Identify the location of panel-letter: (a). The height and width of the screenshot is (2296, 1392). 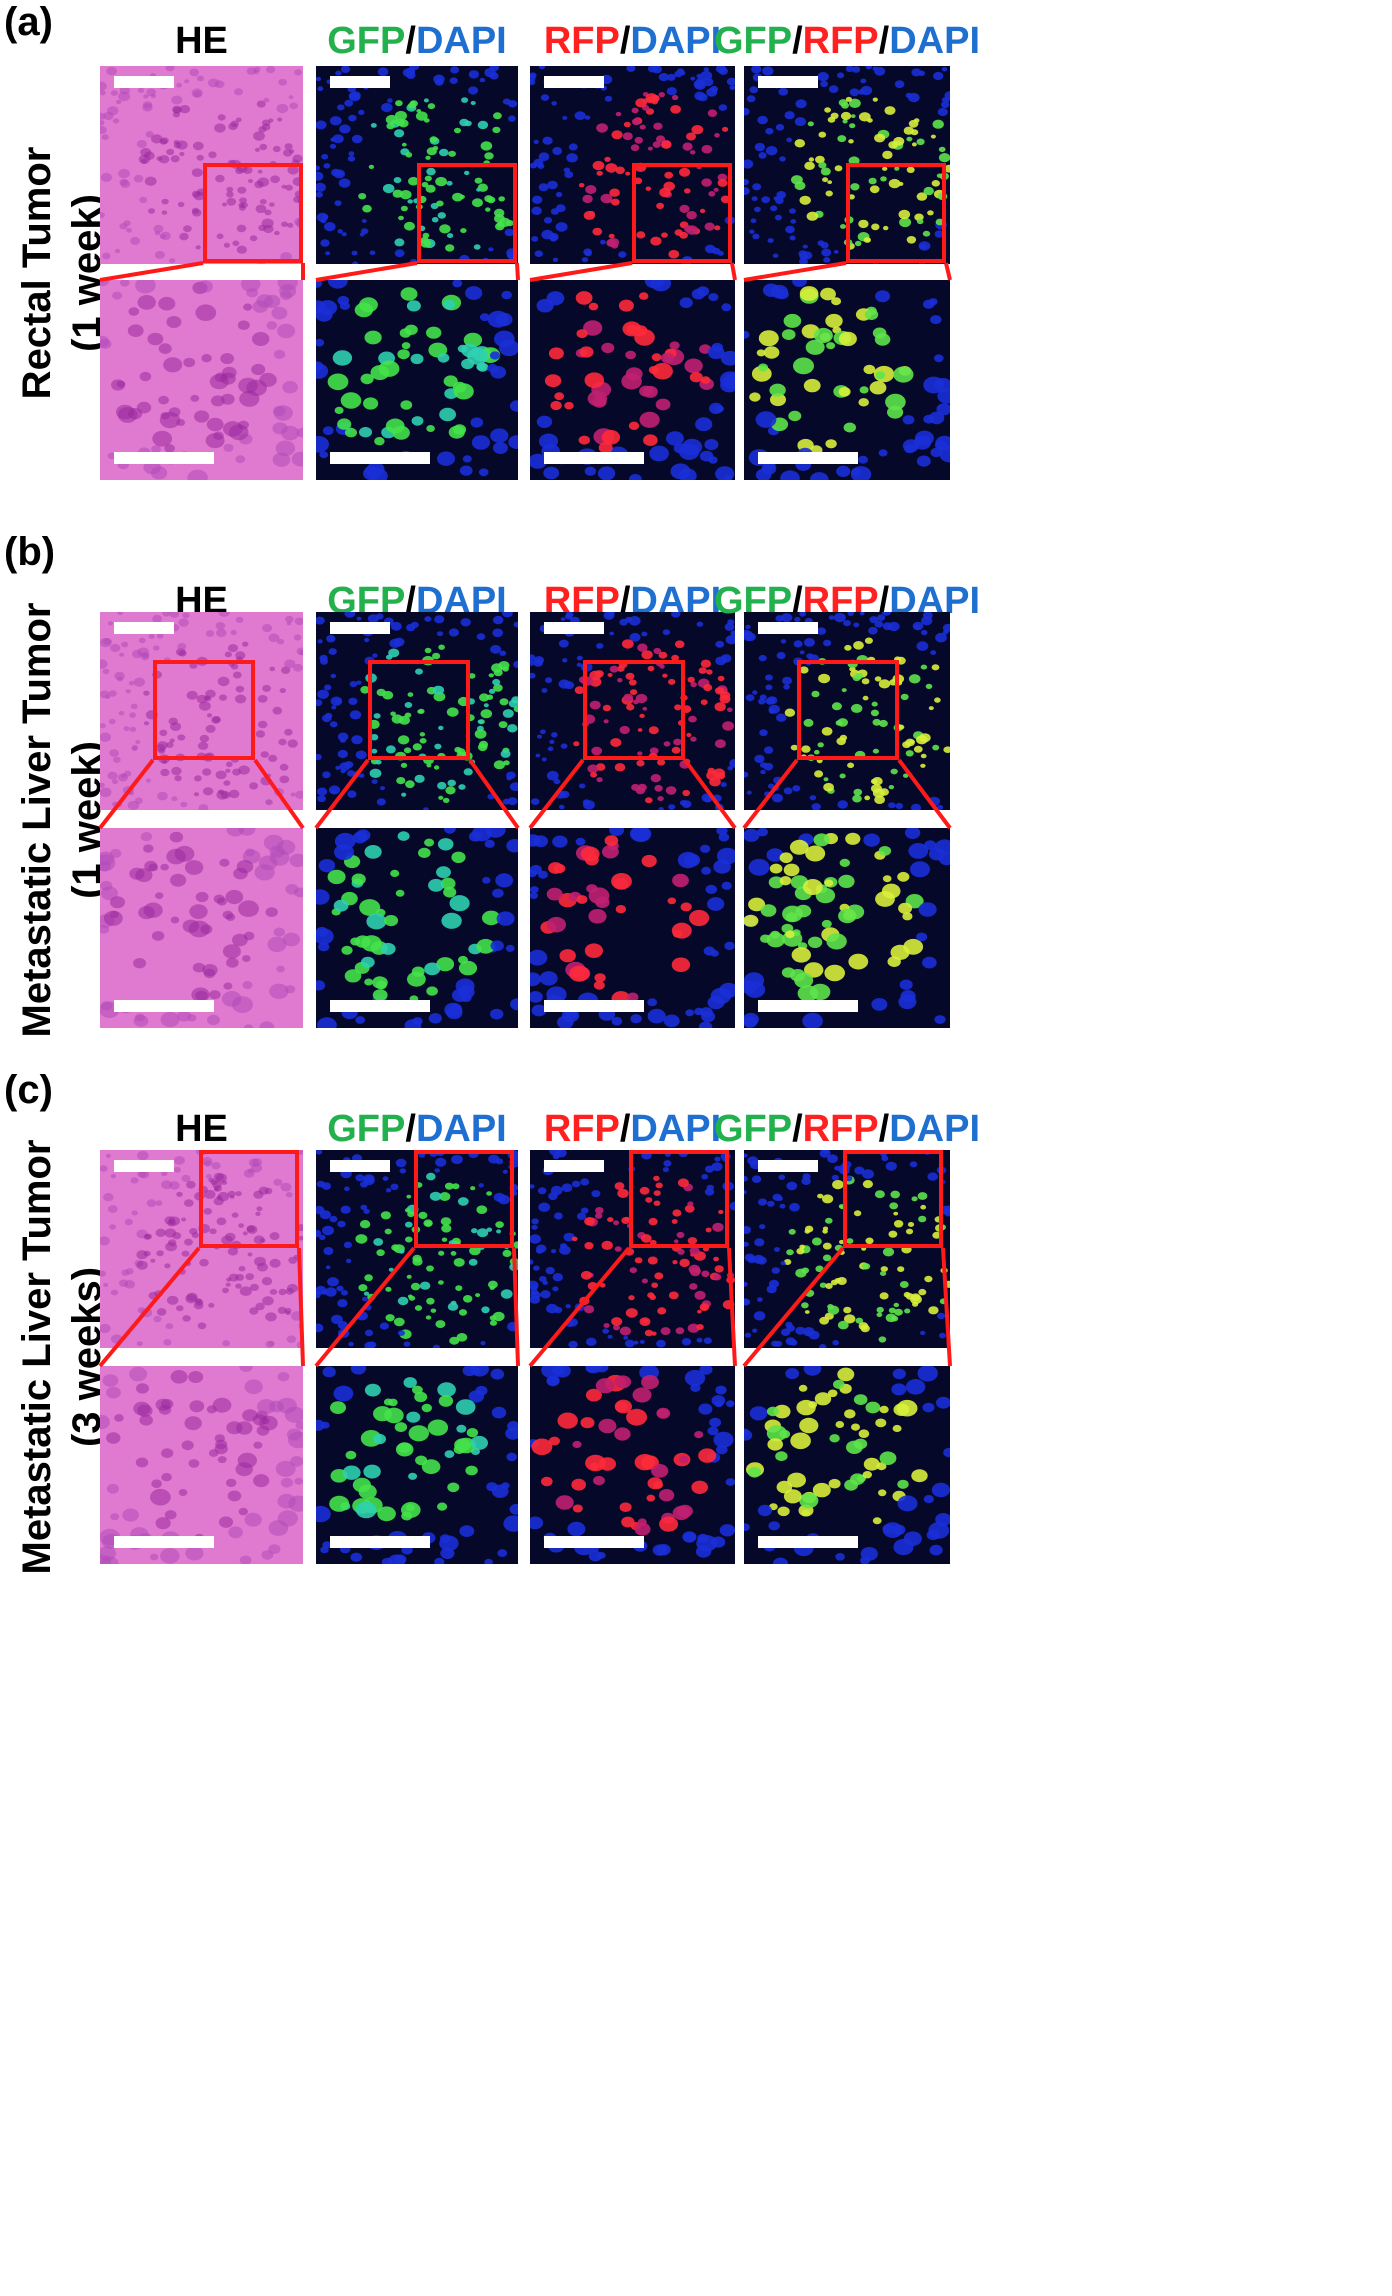
(28, 22).